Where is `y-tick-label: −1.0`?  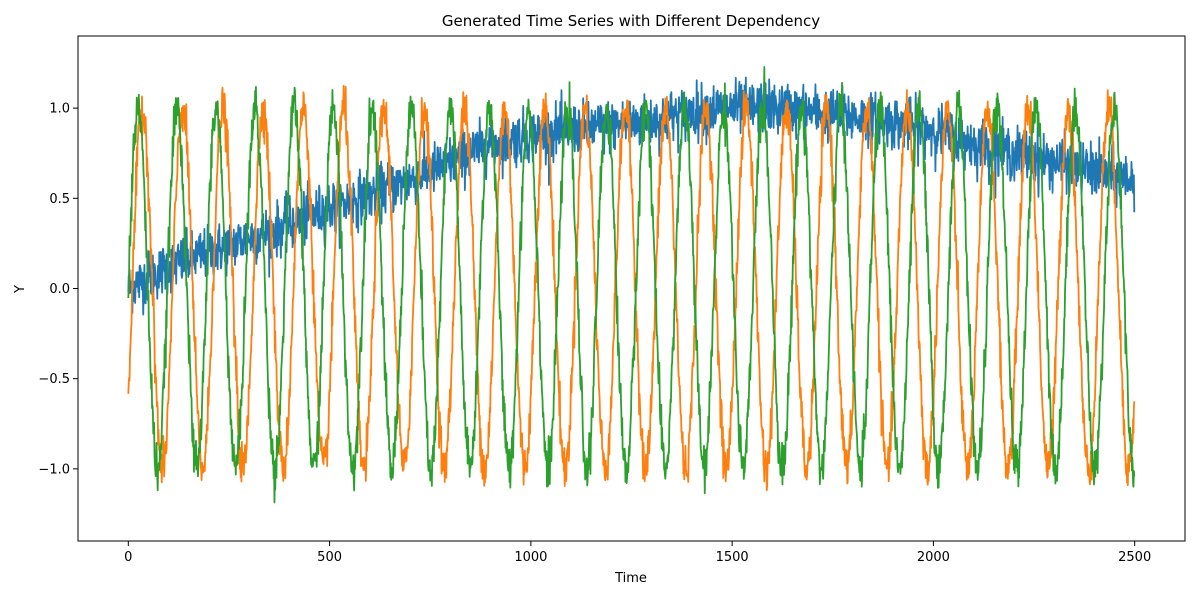 y-tick-label: −1.0 is located at coordinates (54, 469).